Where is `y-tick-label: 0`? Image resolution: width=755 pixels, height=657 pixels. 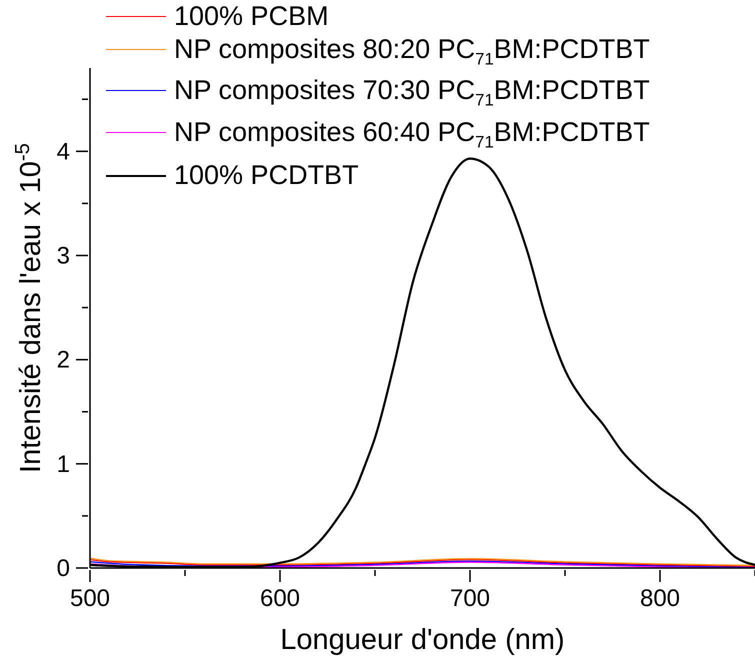
y-tick-label: 0 is located at coordinates (63, 568).